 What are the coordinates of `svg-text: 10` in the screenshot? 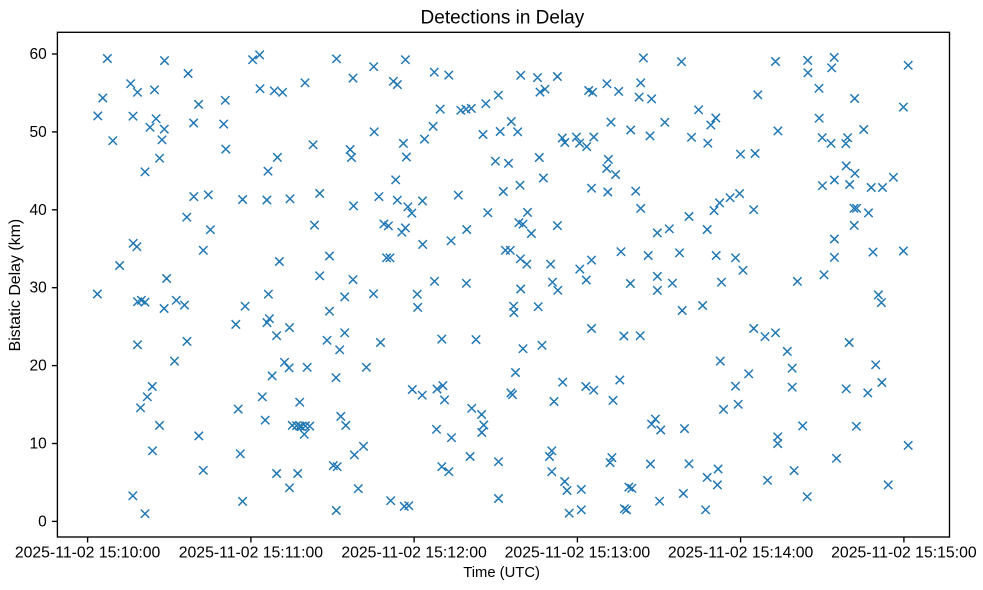 It's located at (39, 444).